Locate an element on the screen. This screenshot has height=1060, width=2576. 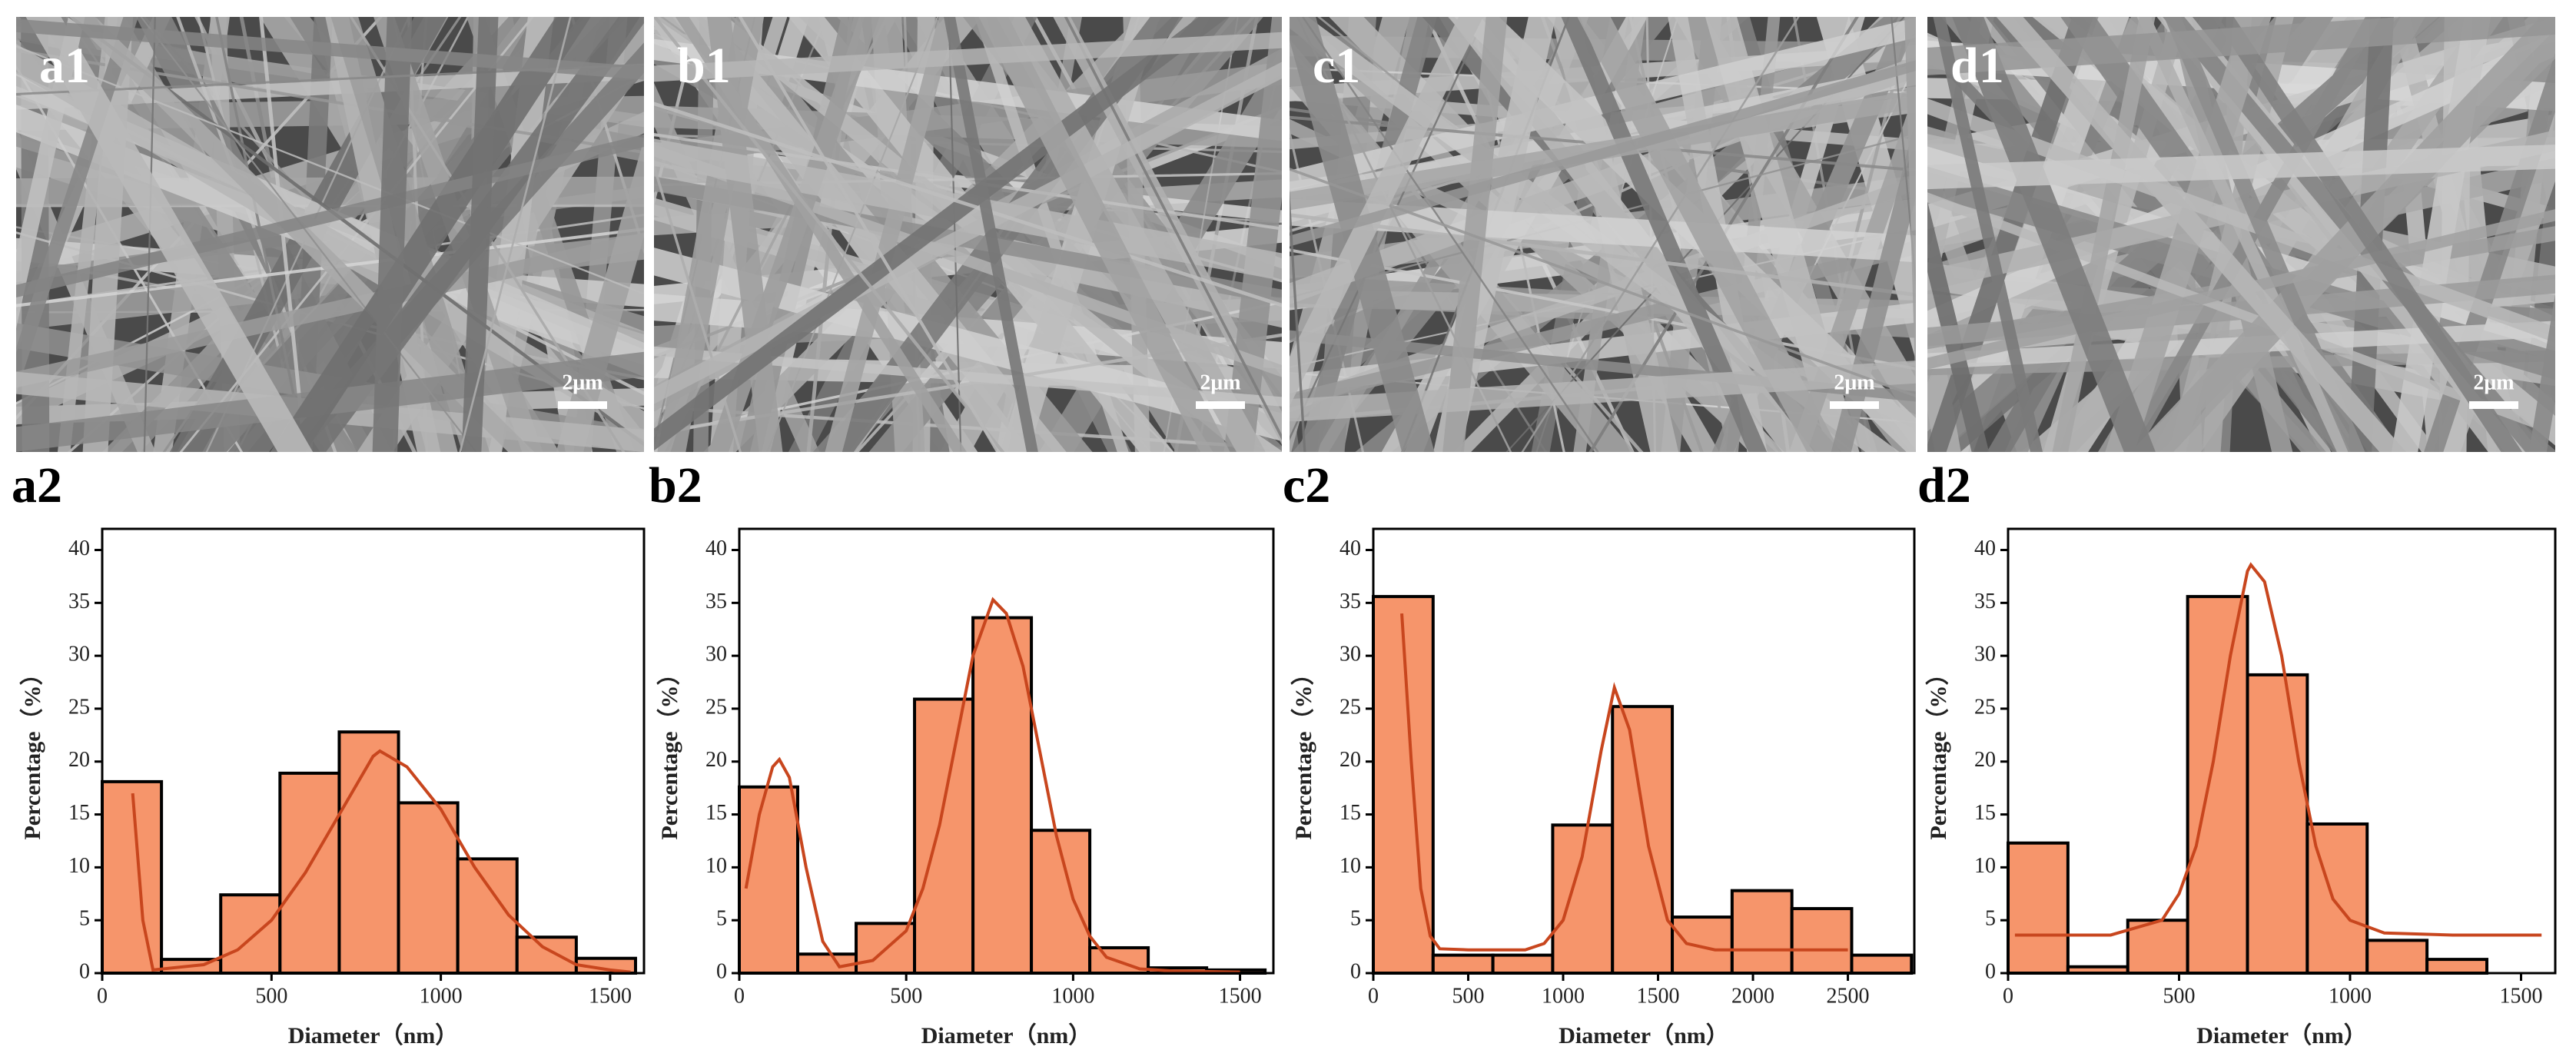
x-tick-label: 2000 is located at coordinates (1753, 996).